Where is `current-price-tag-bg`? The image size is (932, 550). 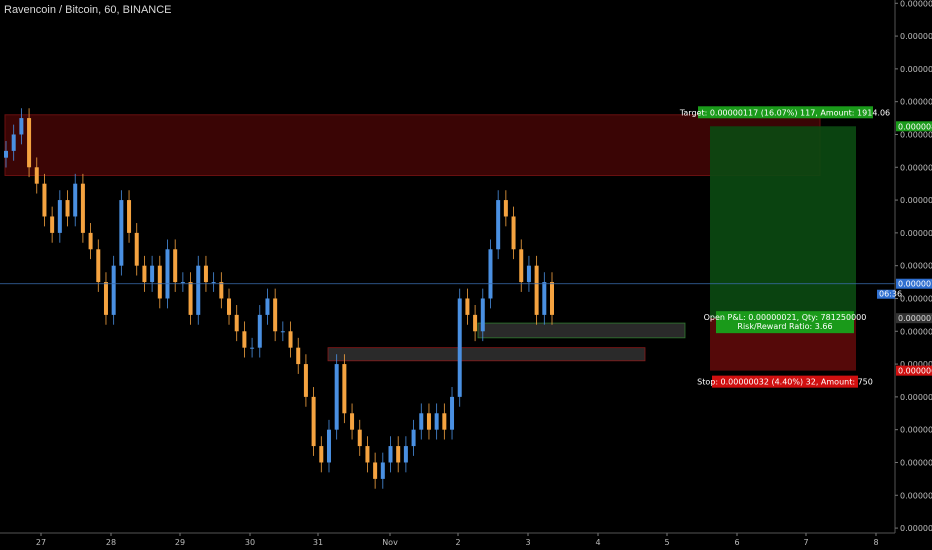 current-price-tag-bg is located at coordinates (914, 283).